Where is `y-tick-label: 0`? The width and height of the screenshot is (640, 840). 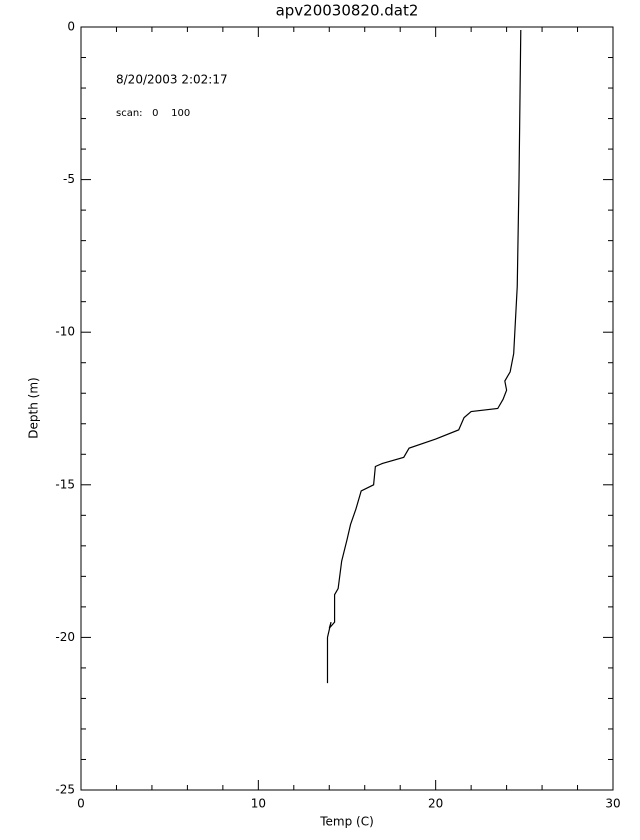
y-tick-label: 0 is located at coordinates (71, 27).